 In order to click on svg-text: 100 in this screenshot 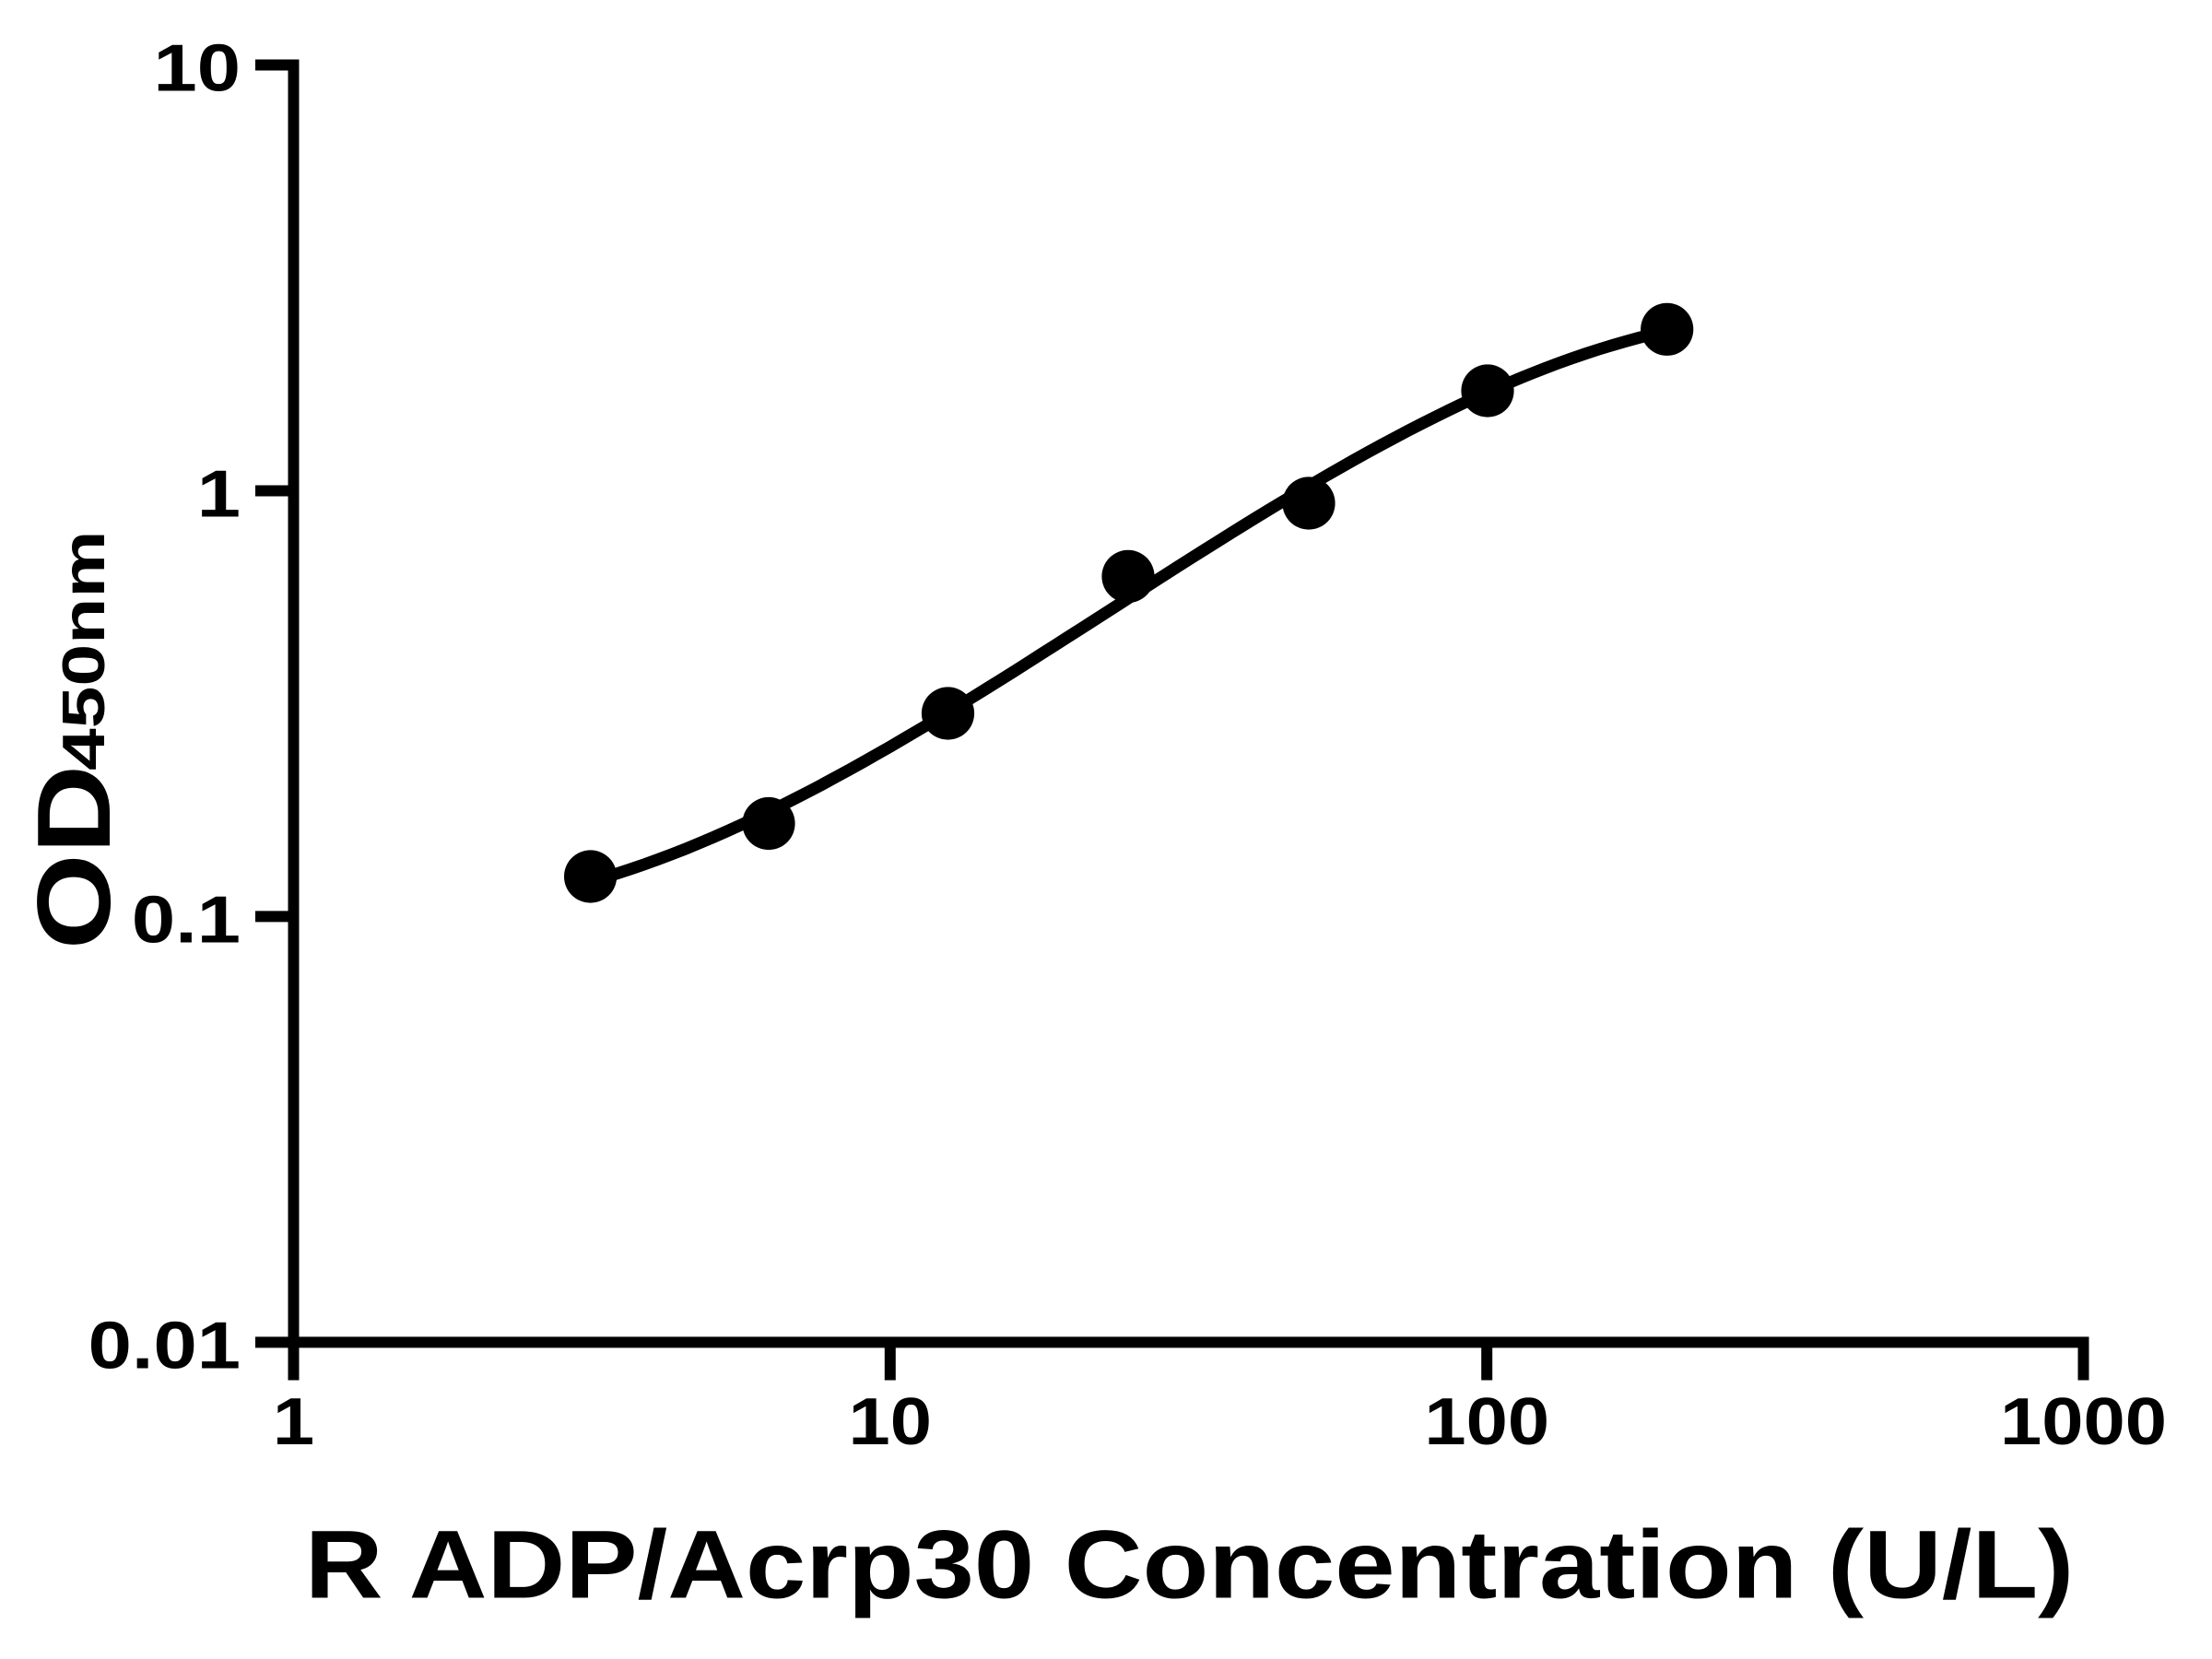, I will do `click(1486, 1421)`.